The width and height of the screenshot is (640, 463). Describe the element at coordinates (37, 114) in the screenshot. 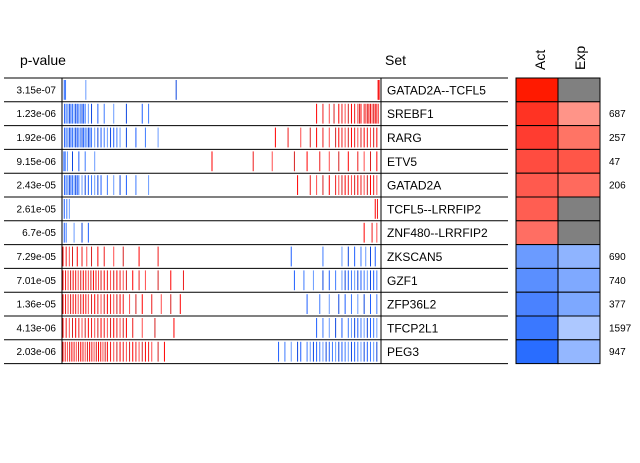

I see `pvalue-label: 1.23e-06` at that location.